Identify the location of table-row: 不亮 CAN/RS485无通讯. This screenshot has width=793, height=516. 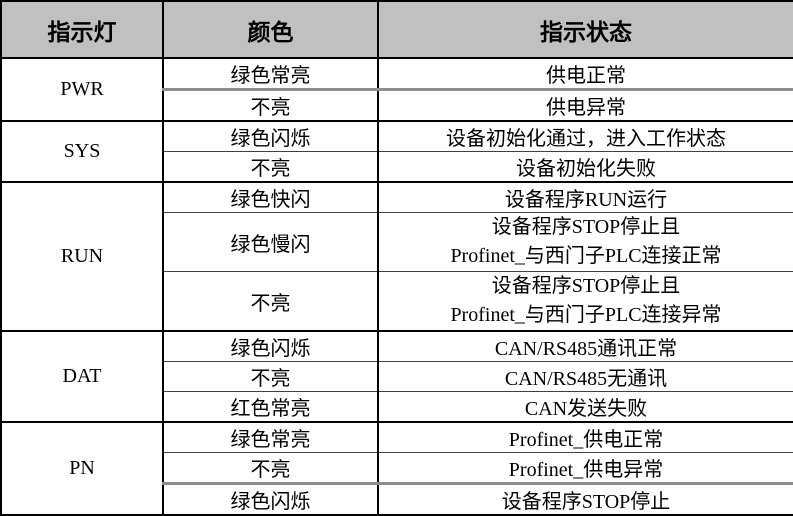
(397, 376).